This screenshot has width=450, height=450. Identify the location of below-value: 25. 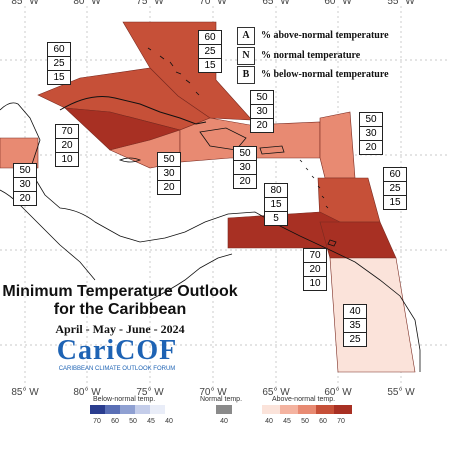
(355, 339).